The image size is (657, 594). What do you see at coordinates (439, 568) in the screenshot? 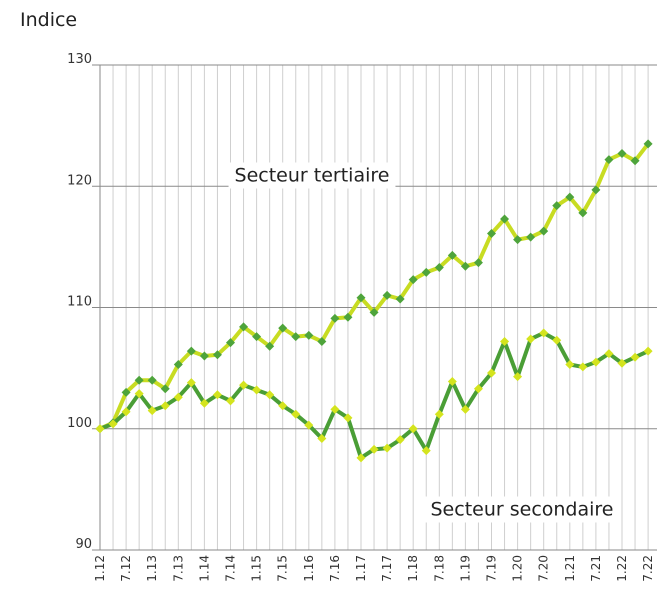
I see `x-tick-label: 7.18` at bounding box center [439, 568].